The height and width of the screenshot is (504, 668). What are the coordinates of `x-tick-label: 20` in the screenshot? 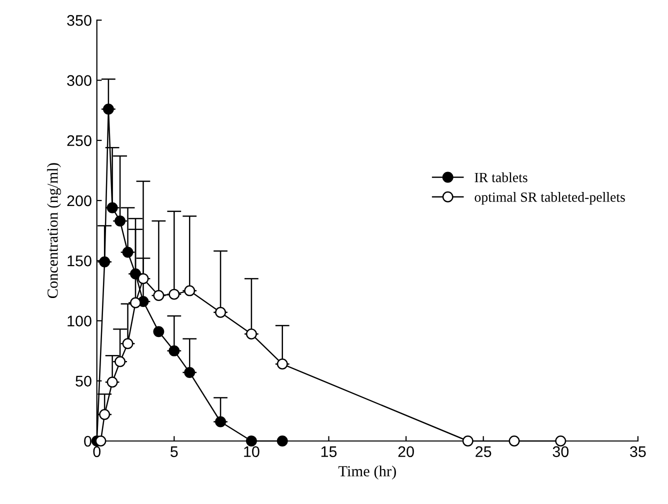 It's located at (406, 452).